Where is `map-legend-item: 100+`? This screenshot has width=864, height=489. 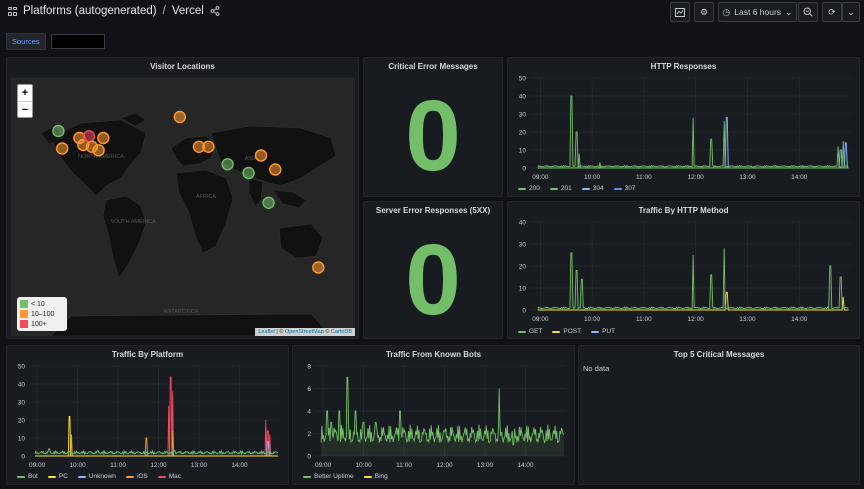
map-legend-item: 100+ is located at coordinates (42, 324).